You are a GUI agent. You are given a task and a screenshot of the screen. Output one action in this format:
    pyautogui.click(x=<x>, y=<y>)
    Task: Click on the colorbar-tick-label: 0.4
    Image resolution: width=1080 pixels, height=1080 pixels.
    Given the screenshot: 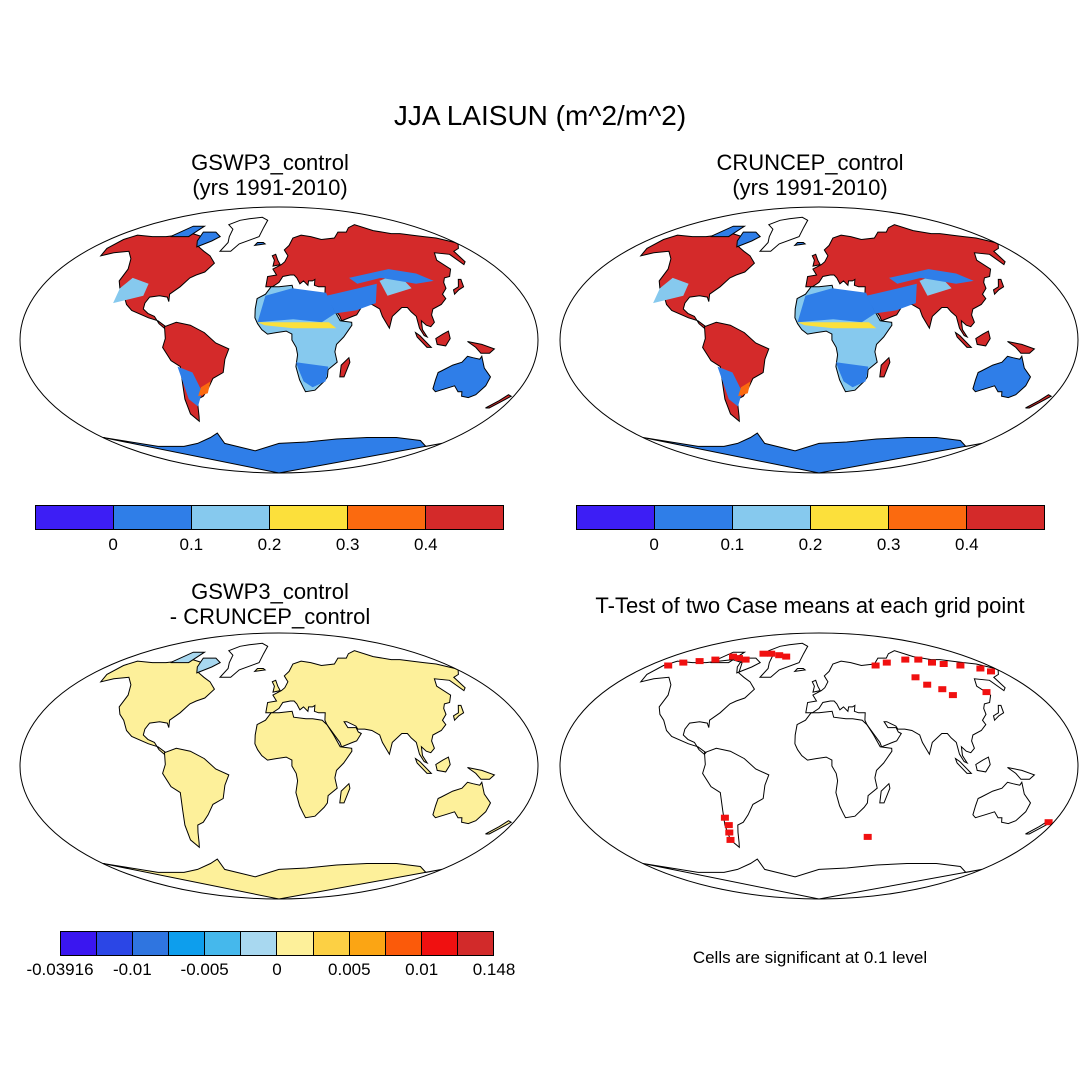 What is the action you would take?
    pyautogui.click(x=426, y=544)
    